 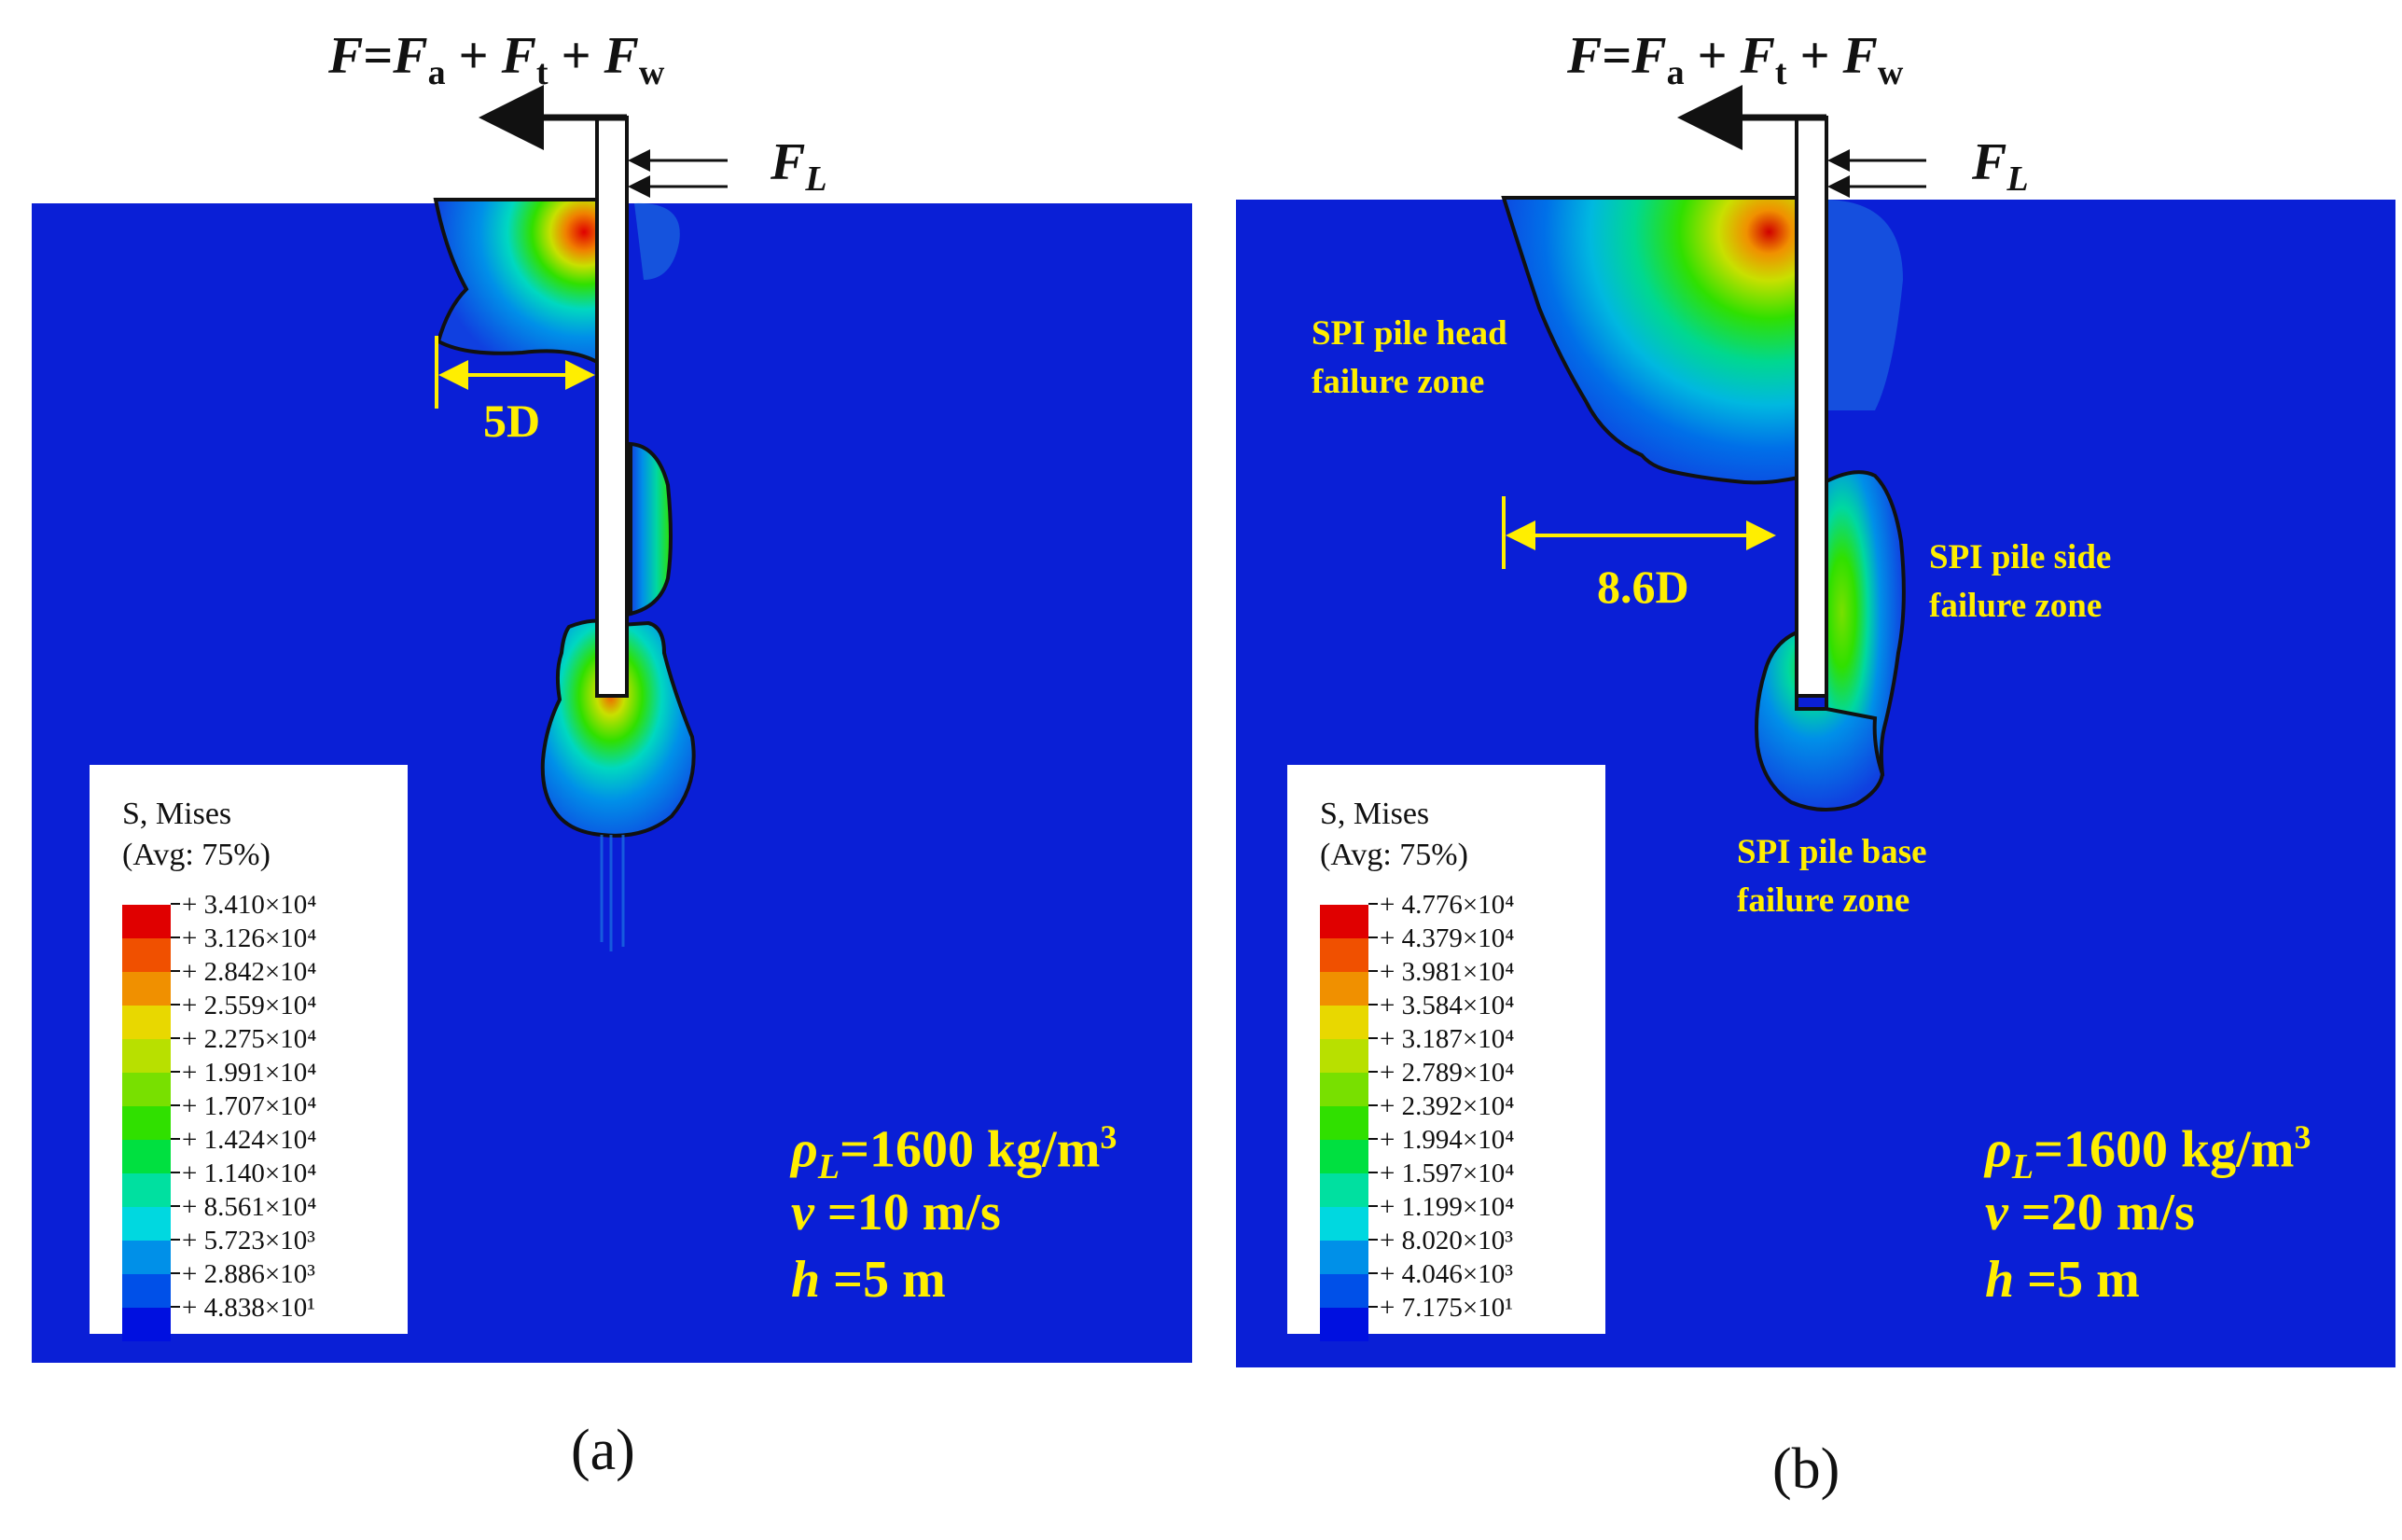 I want to click on legend-row: + 2.392×10⁴, so click(x=1460, y=1115).